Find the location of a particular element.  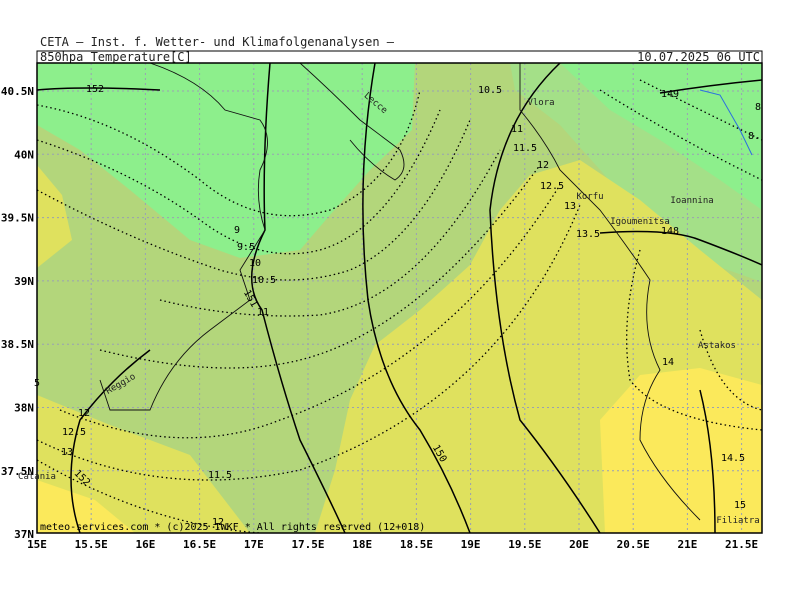

place-name: Astakos is located at coordinates (717, 346).